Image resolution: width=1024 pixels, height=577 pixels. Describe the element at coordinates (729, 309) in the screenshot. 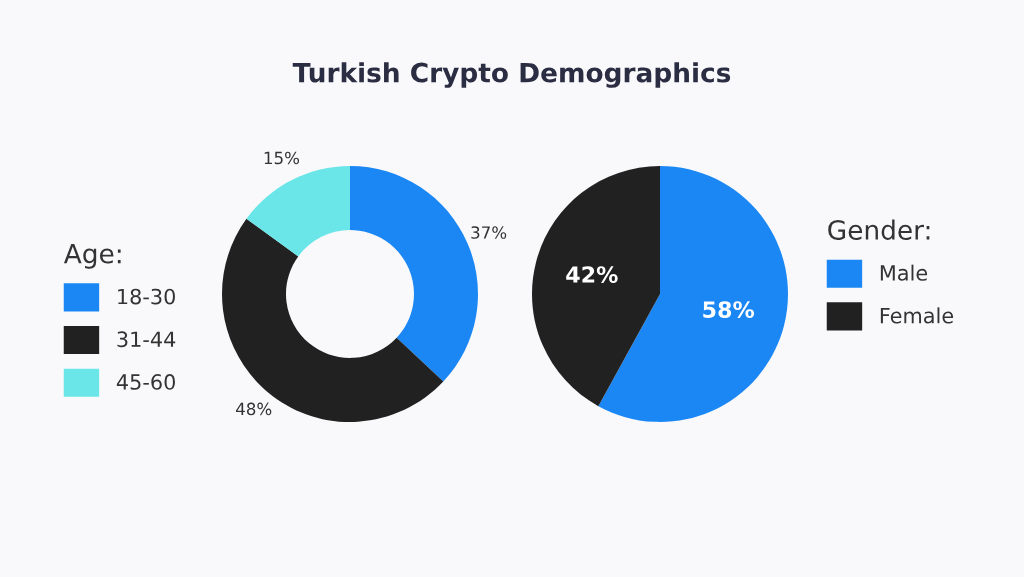

I see `data-label: 58%` at that location.